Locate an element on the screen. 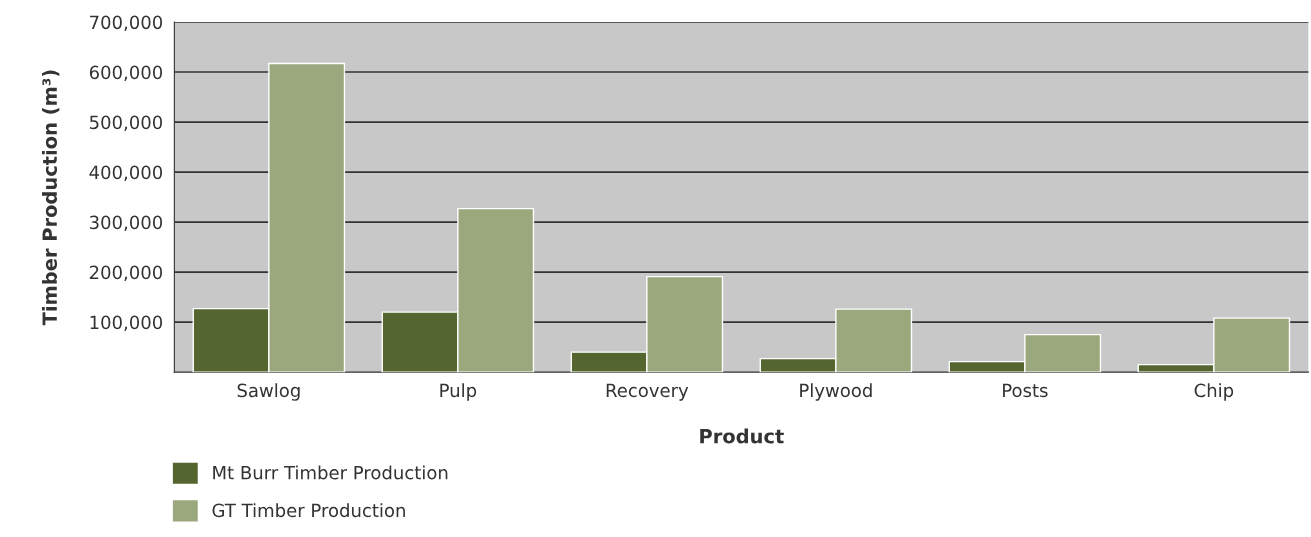 The width and height of the screenshot is (1311, 537). x-axis-title: Product is located at coordinates (742, 436).